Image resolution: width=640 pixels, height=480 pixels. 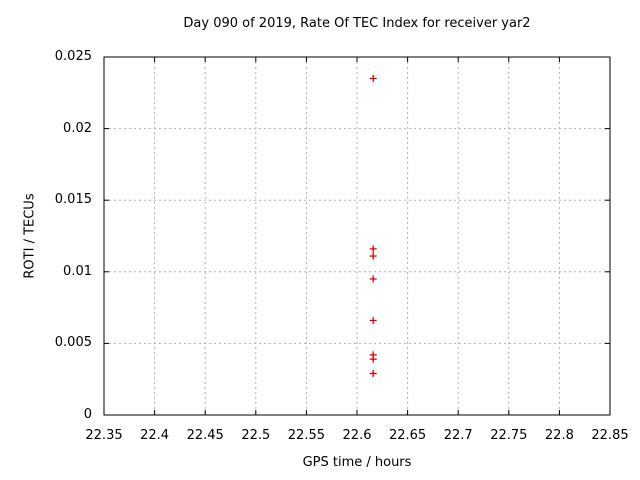 What do you see at coordinates (610, 435) in the screenshot?
I see `x-tick-label: 22.85` at bounding box center [610, 435].